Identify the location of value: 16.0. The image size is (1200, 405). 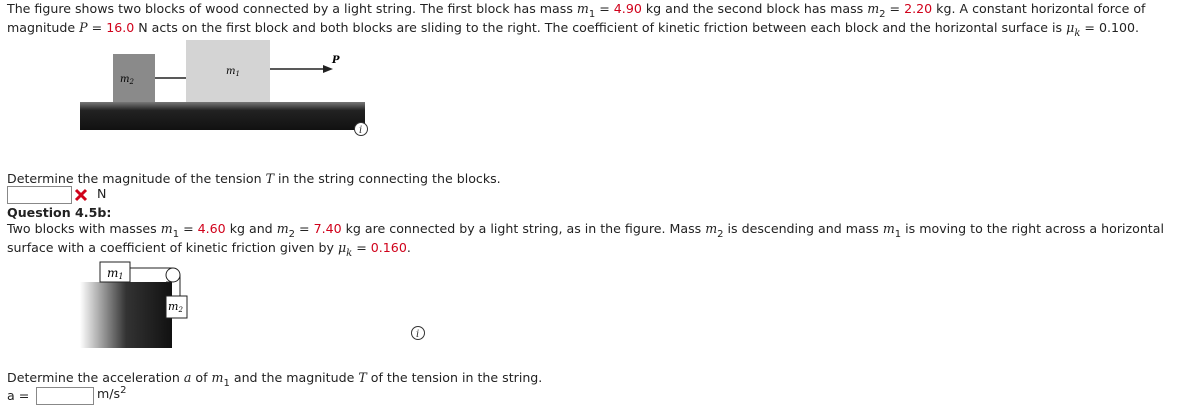
(120, 27).